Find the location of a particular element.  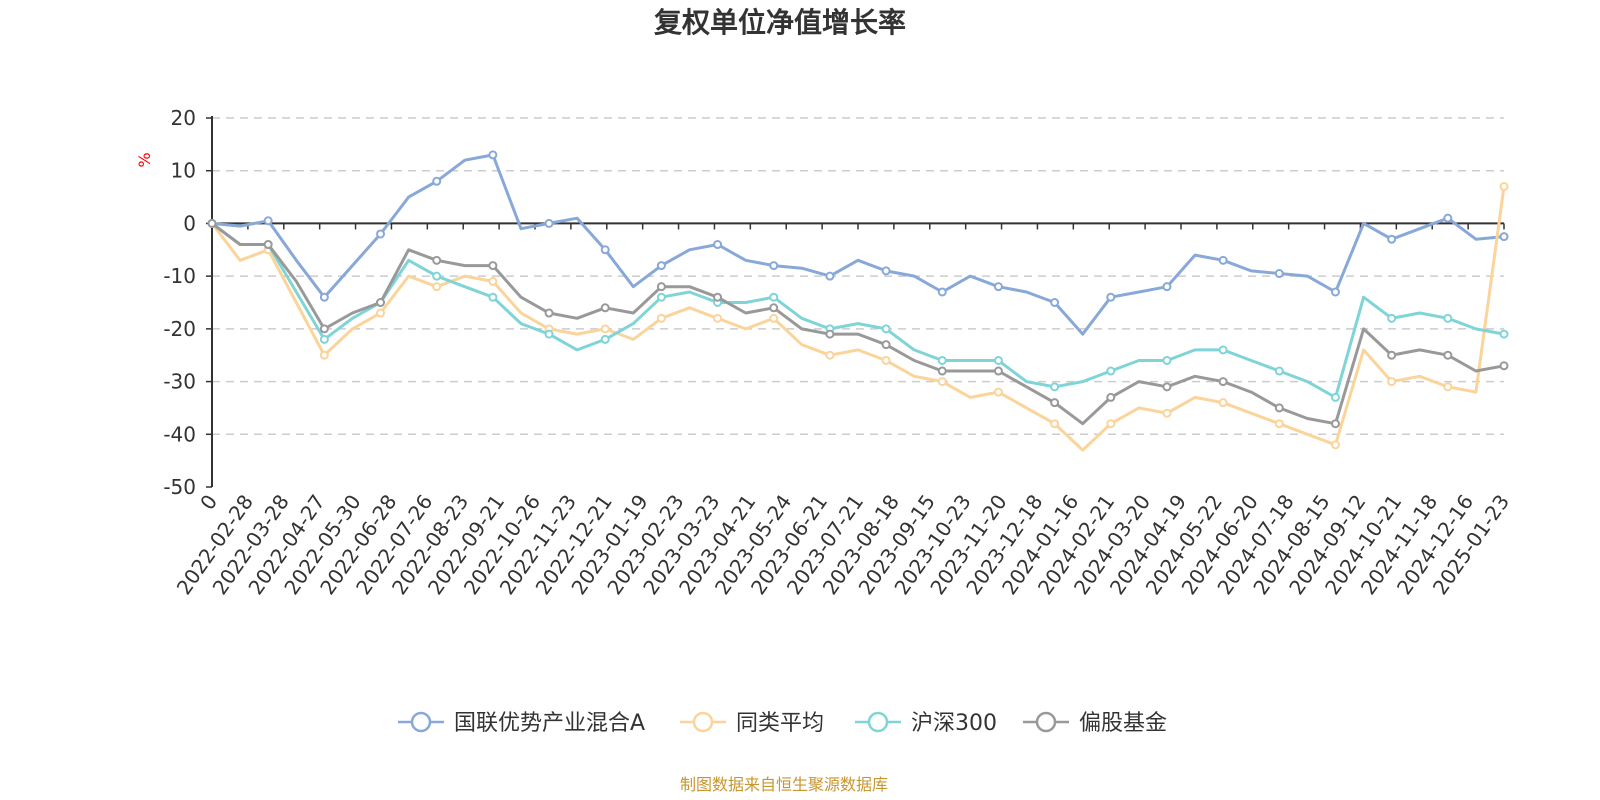

y-tick-label: 20 is located at coordinates (183, 118).